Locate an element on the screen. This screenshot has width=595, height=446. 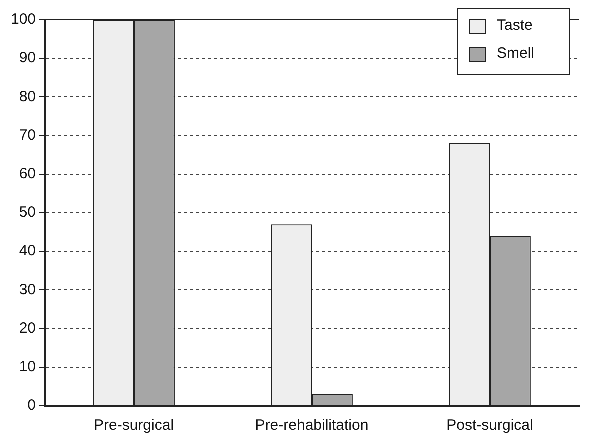
y-tick-label: 20 is located at coordinates (27, 328).